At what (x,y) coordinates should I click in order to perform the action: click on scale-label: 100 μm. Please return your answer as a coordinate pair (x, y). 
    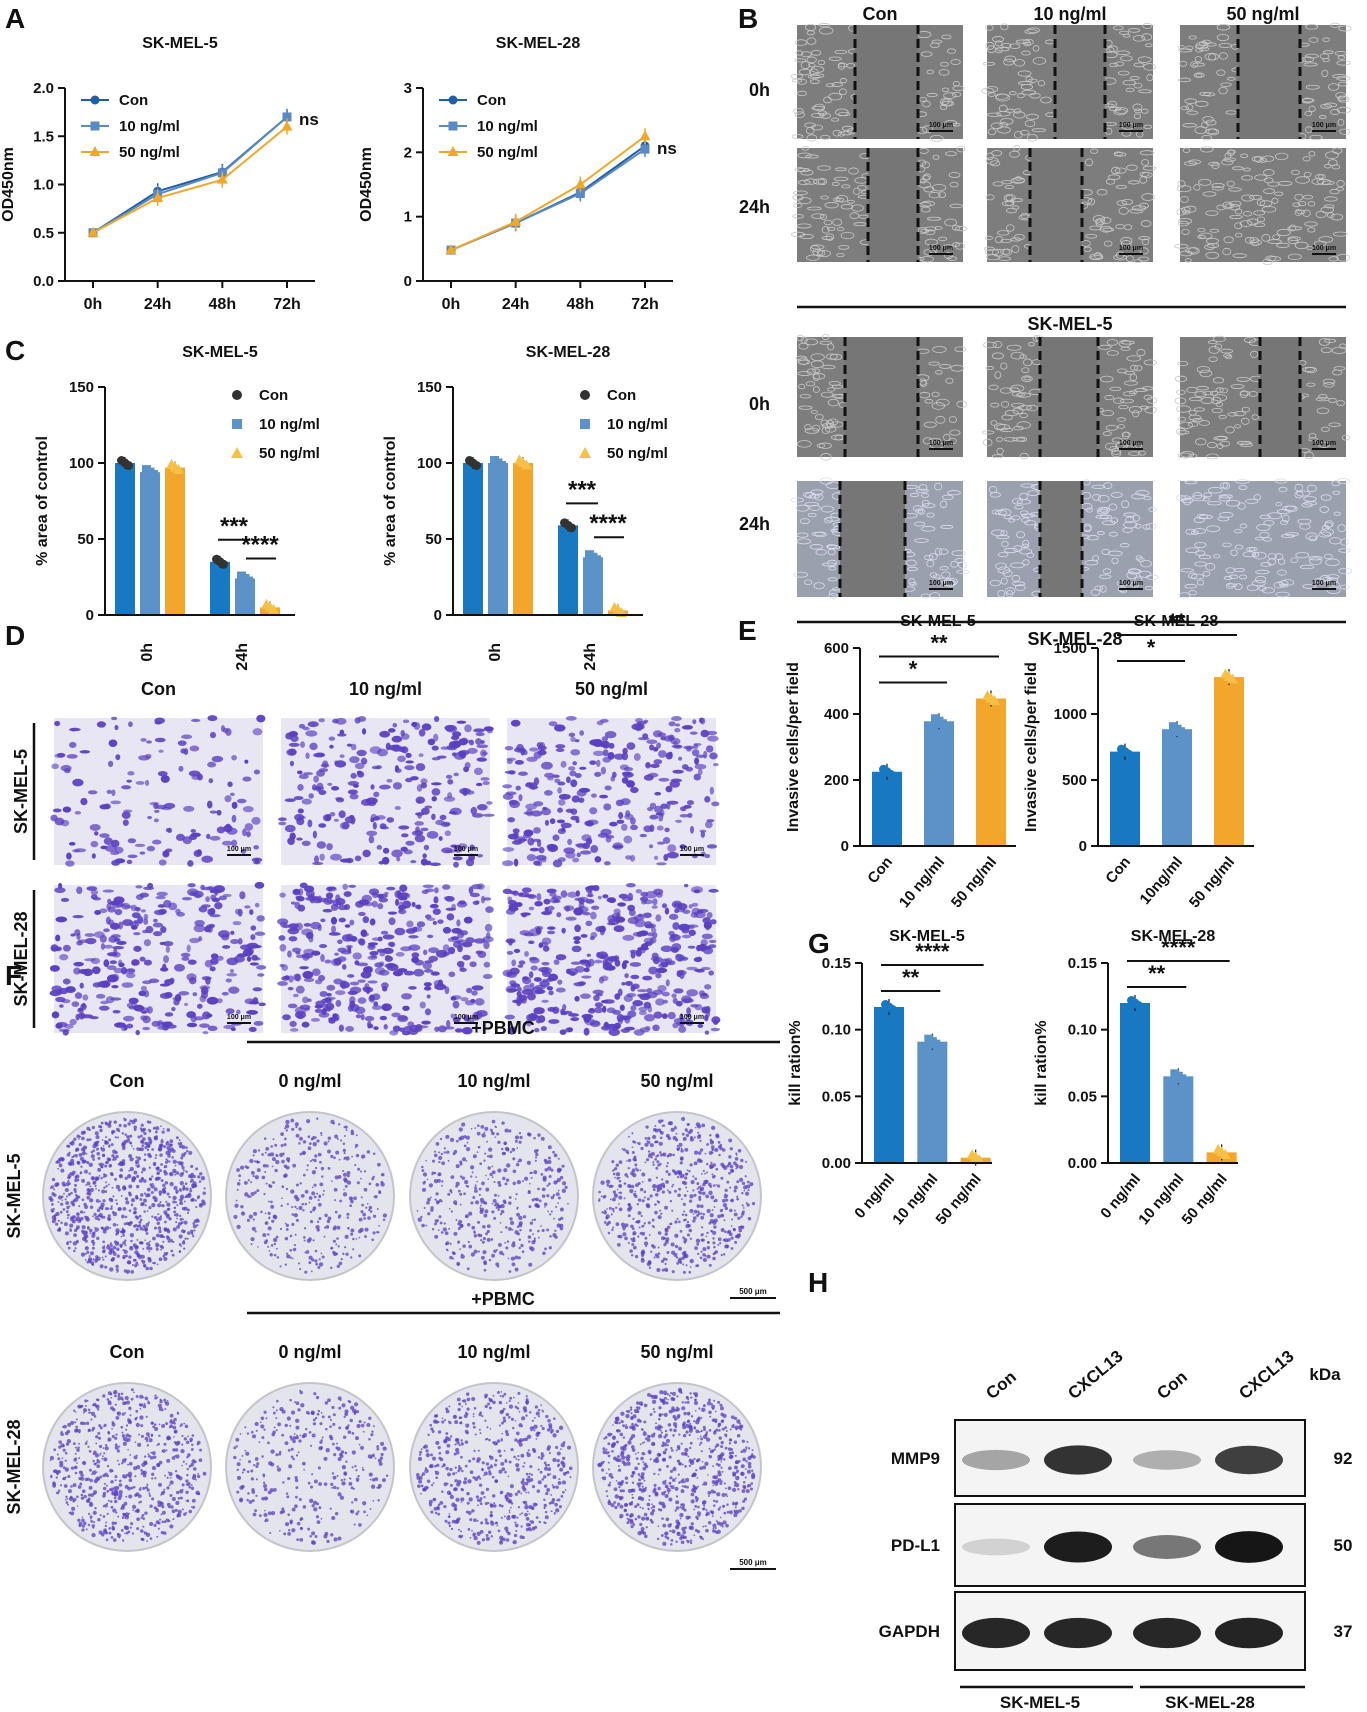
    Looking at the image, I should click on (239, 849).